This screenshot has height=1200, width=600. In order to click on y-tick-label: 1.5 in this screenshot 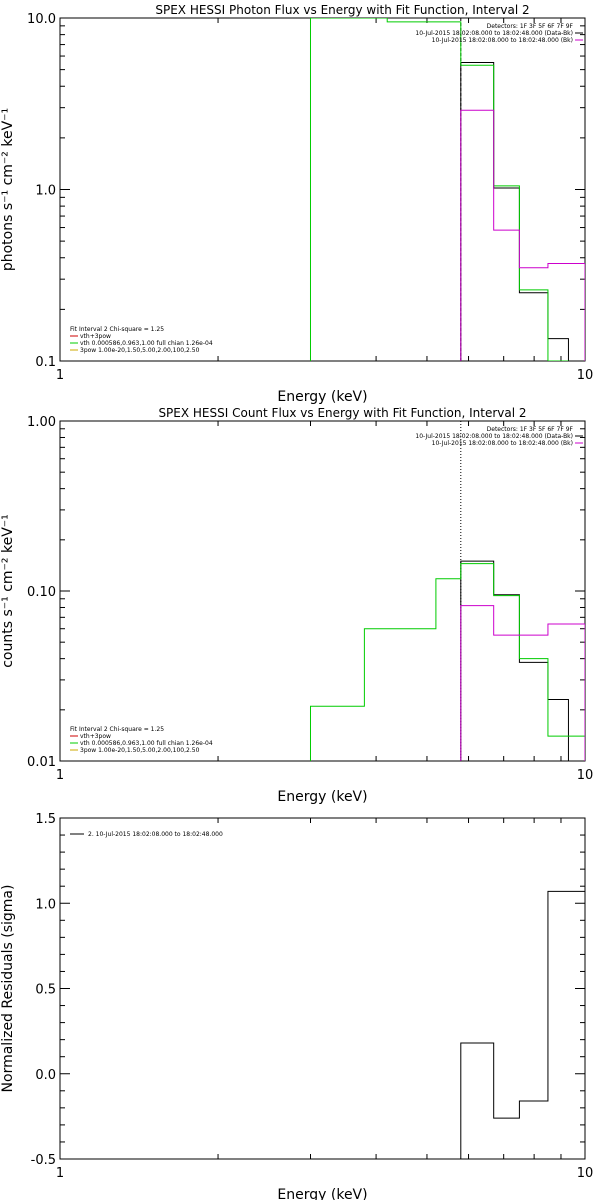, I will do `click(45, 819)`.